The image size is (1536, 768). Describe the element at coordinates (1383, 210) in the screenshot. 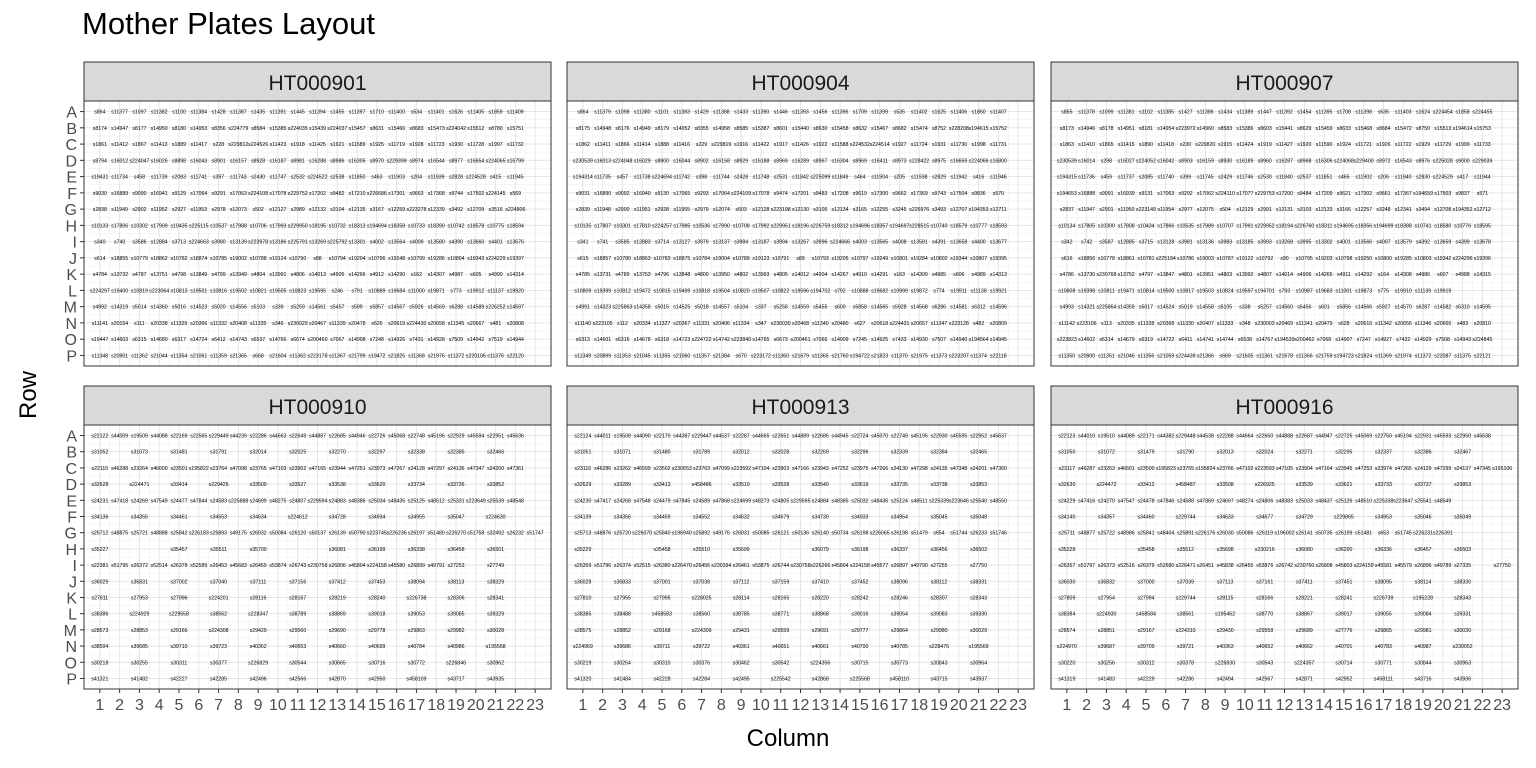

I see `well-label: s3248` at that location.